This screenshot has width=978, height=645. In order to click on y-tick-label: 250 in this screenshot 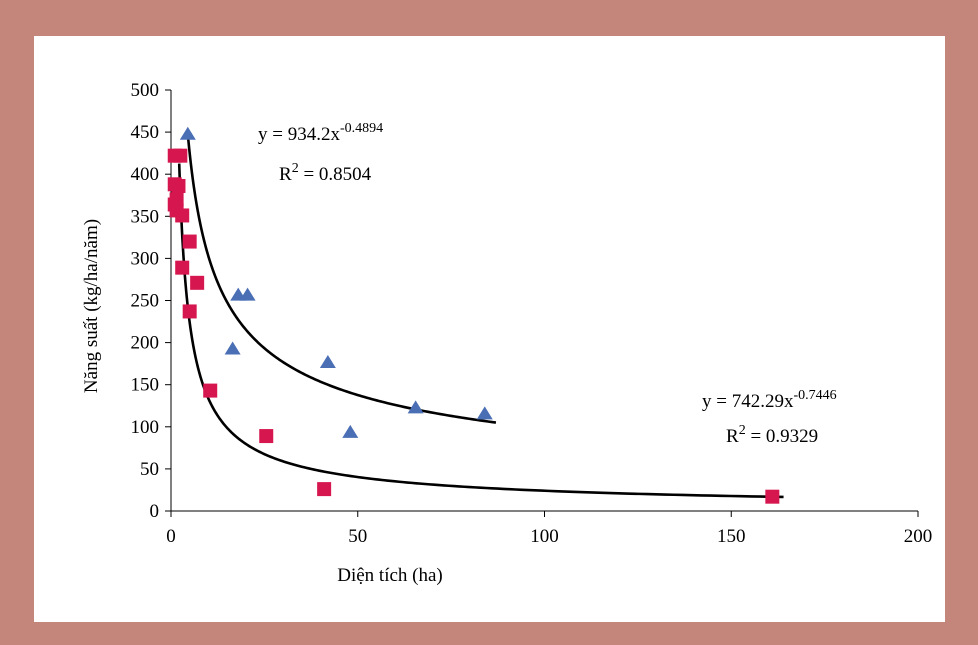, I will do `click(145, 301)`.